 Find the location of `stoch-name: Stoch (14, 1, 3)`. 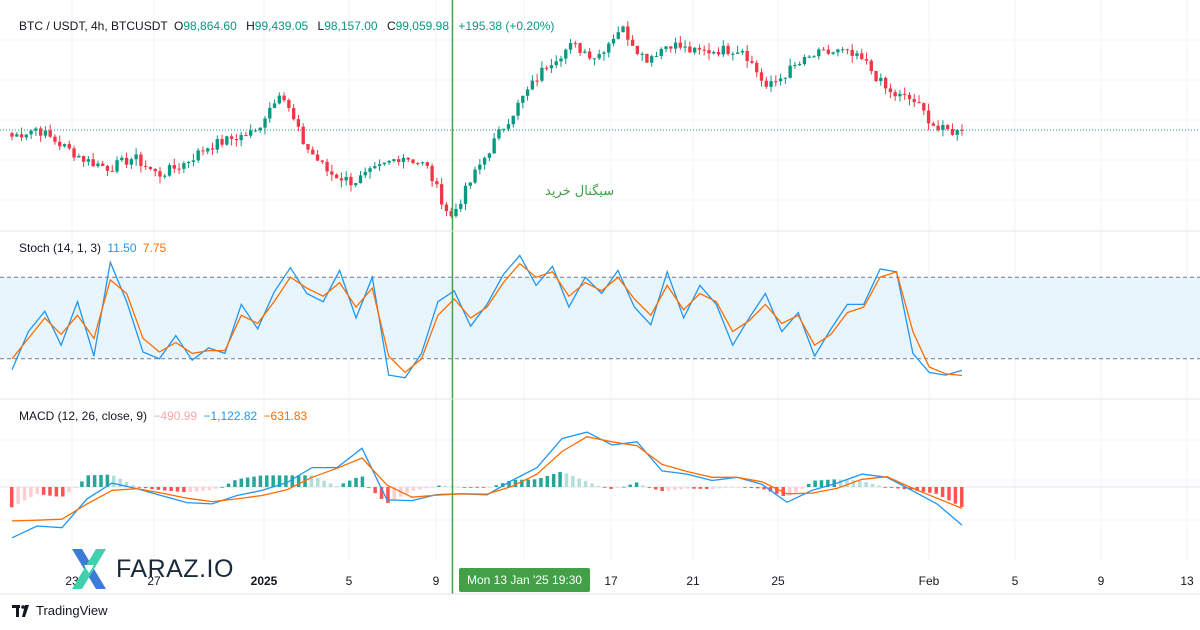

stoch-name: Stoch (14, 1, 3) is located at coordinates (60, 248).